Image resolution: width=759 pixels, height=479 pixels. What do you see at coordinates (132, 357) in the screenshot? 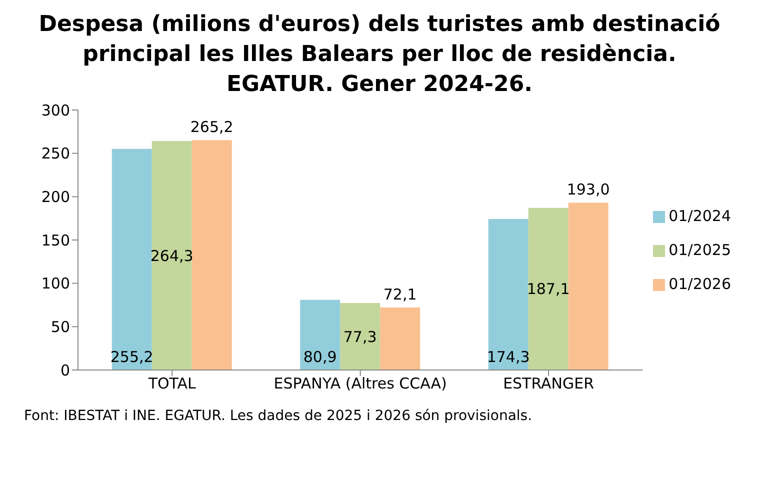
I see `data-label: 255,2` at bounding box center [132, 357].